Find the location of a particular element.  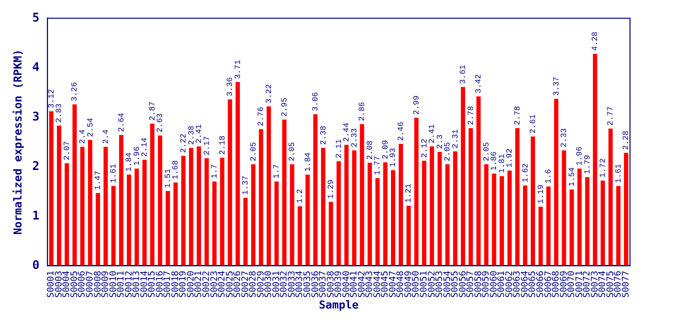

data-label: 1.79 is located at coordinates (587, 164).